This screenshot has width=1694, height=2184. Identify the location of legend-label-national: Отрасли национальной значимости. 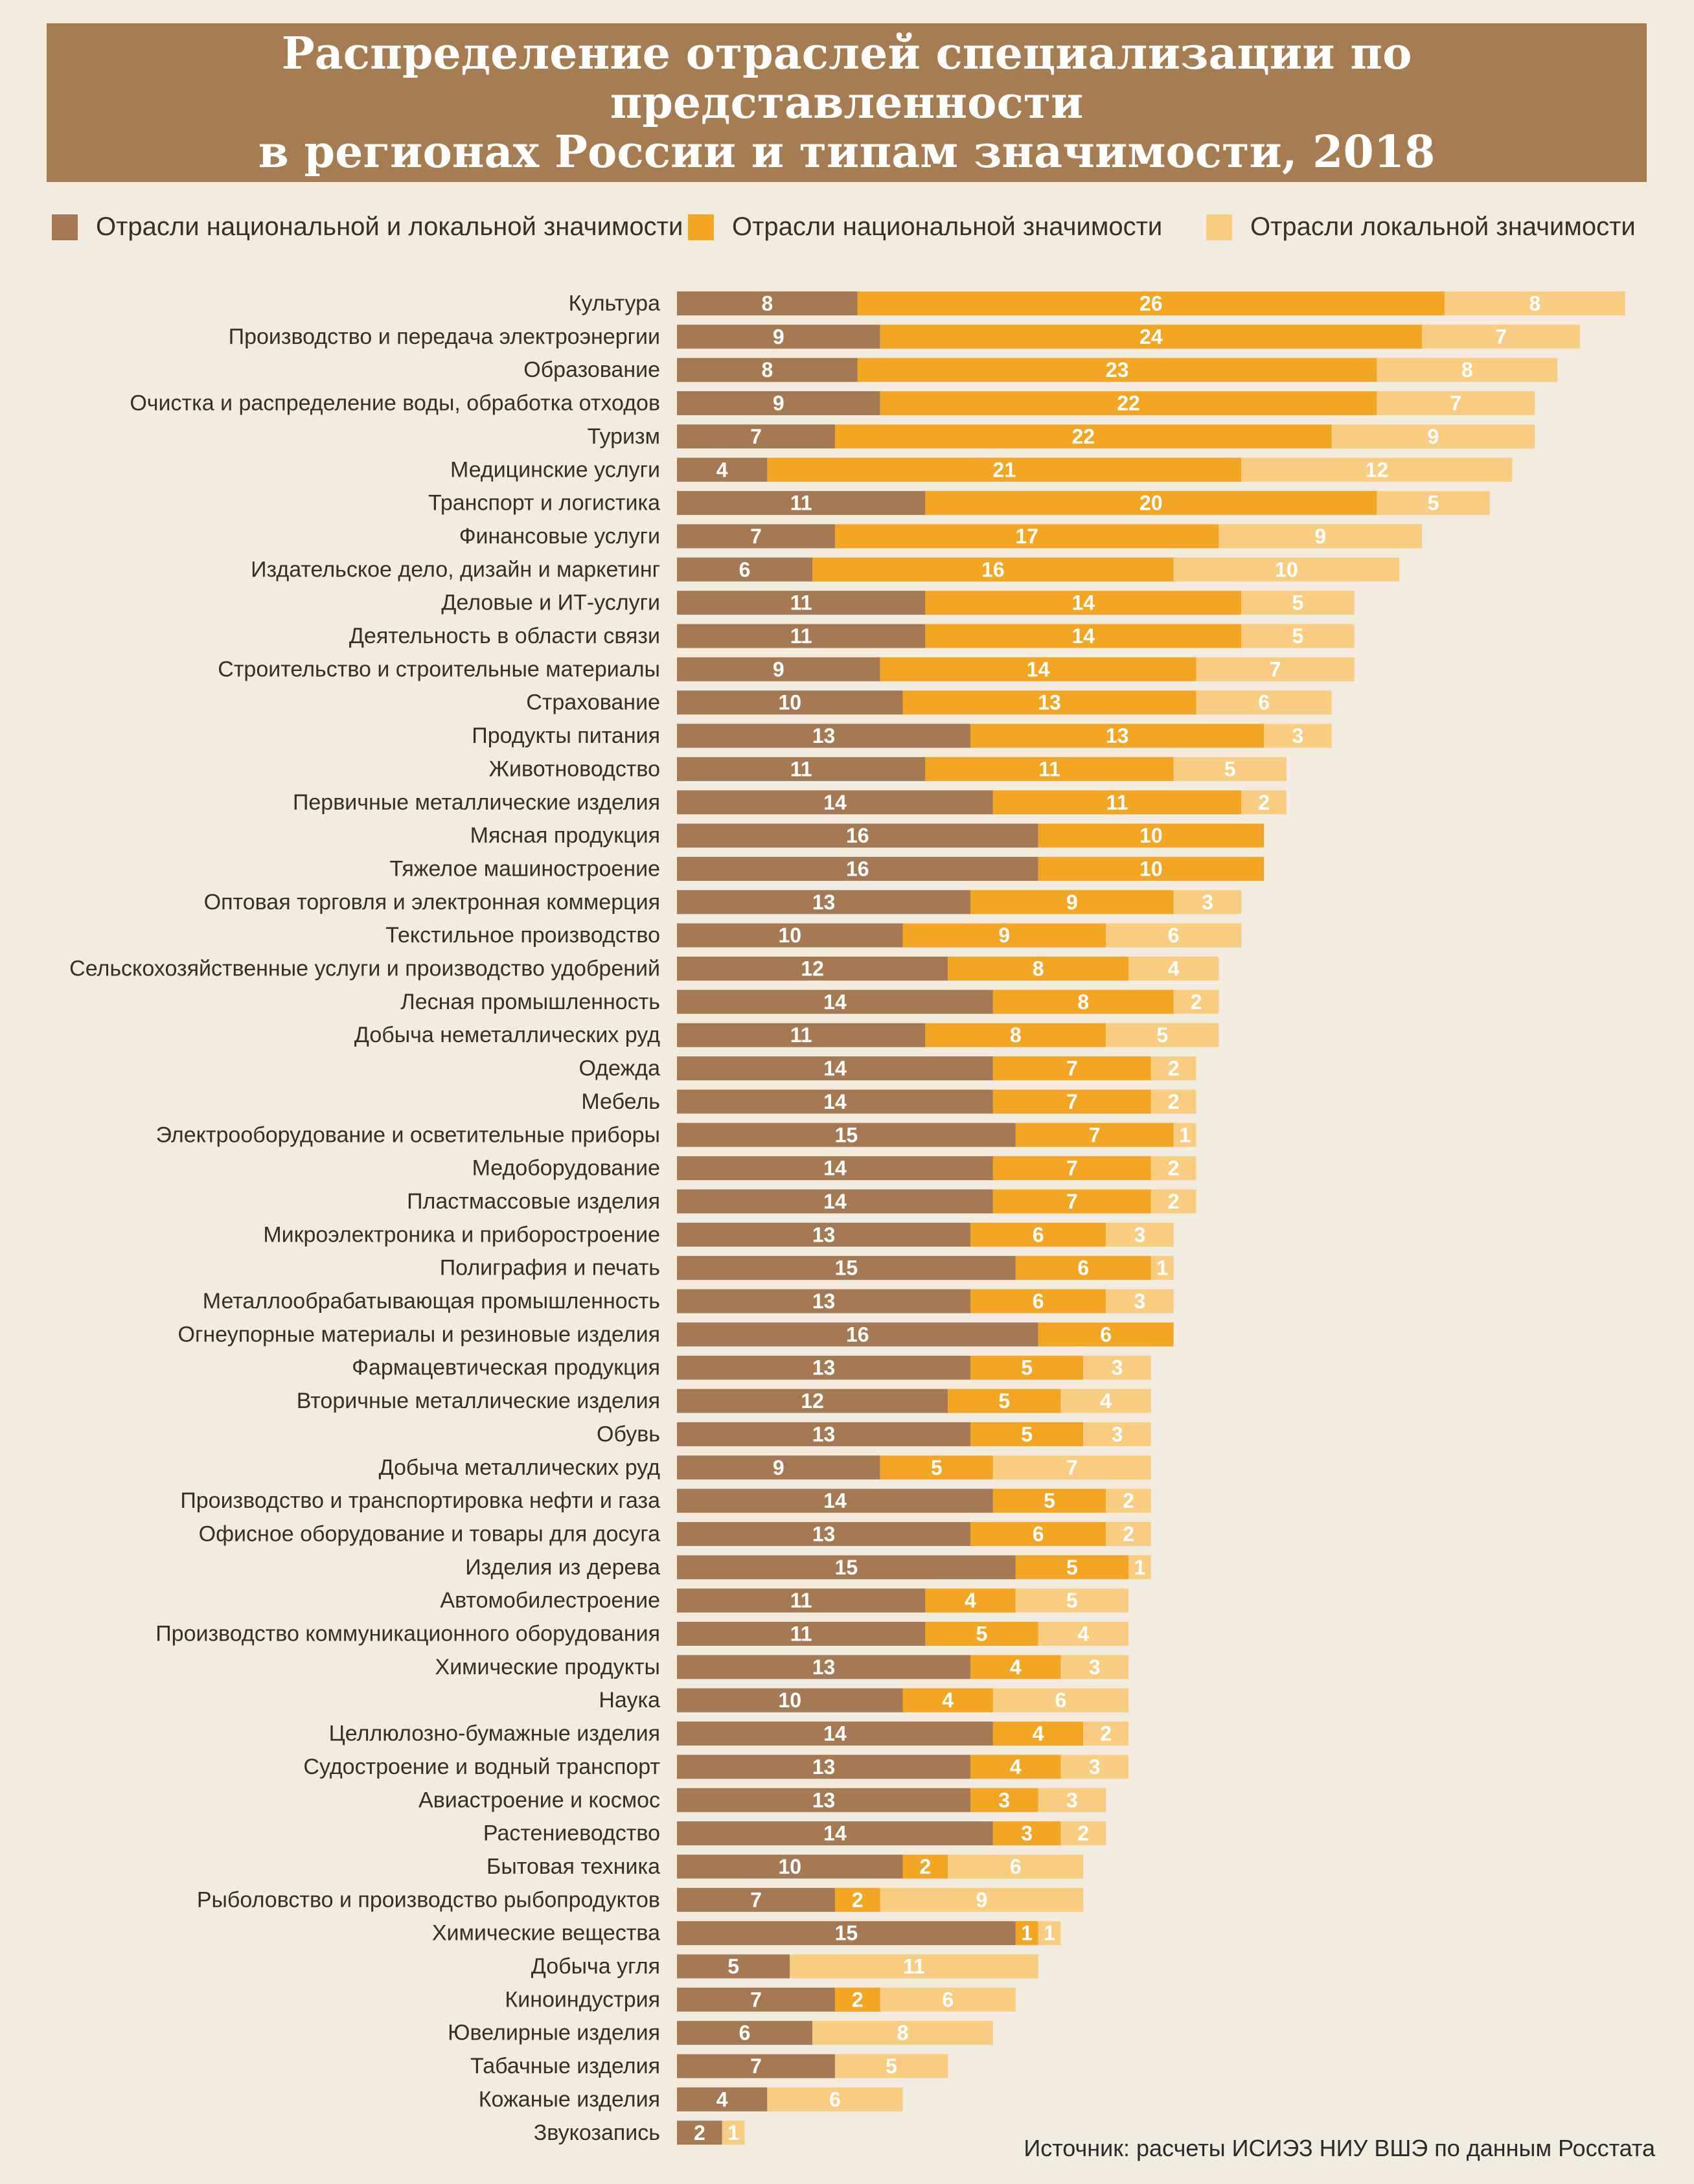
(947, 227).